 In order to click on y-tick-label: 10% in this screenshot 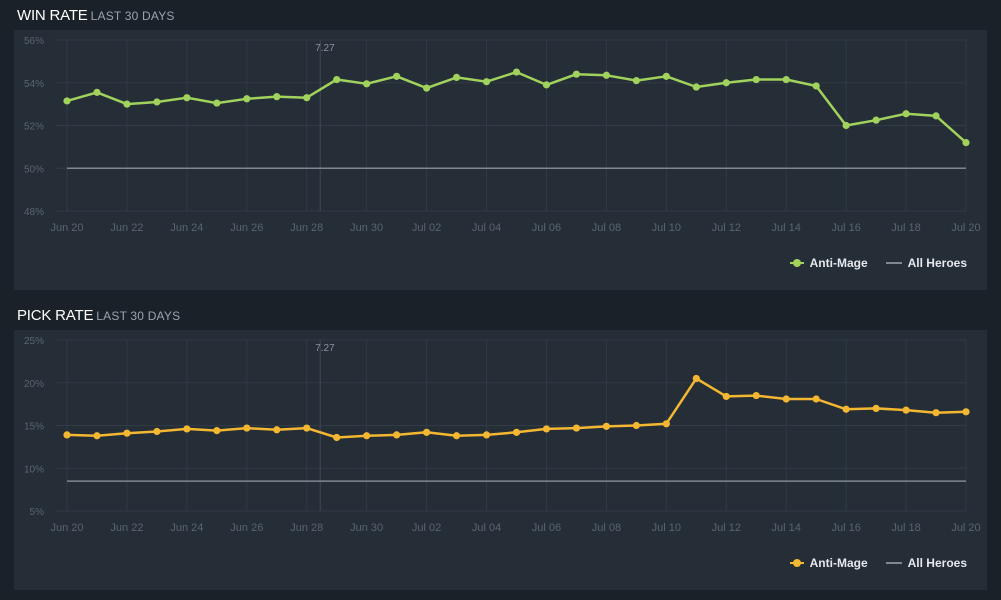, I will do `click(34, 469)`.